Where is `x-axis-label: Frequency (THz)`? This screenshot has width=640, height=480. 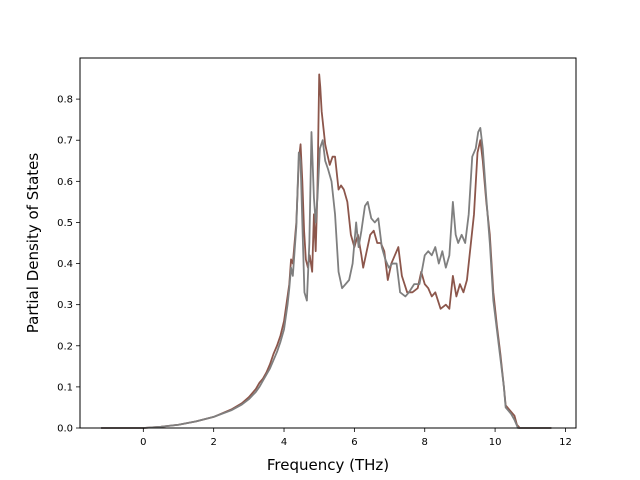
x-axis-label: Frequency (THz) is located at coordinates (328, 465).